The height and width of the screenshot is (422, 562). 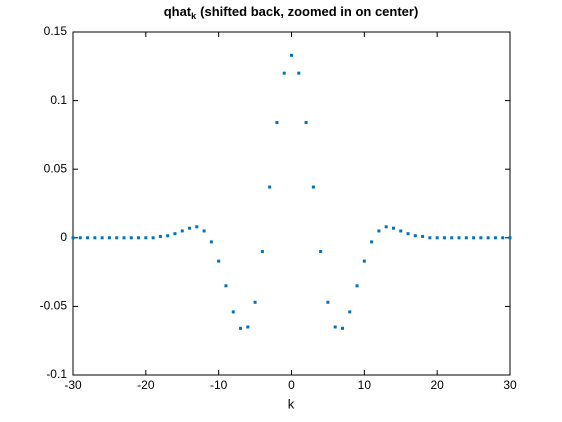 I want to click on y-tick-label: 0.15, so click(x=56, y=31).